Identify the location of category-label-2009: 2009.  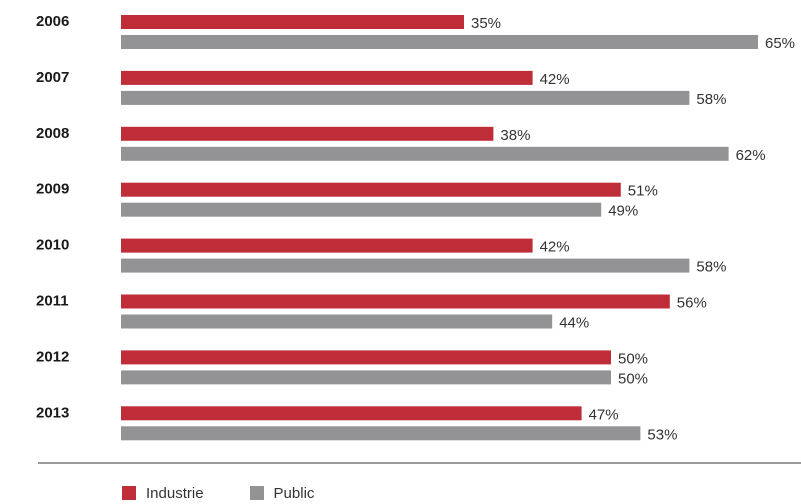
(52, 189).